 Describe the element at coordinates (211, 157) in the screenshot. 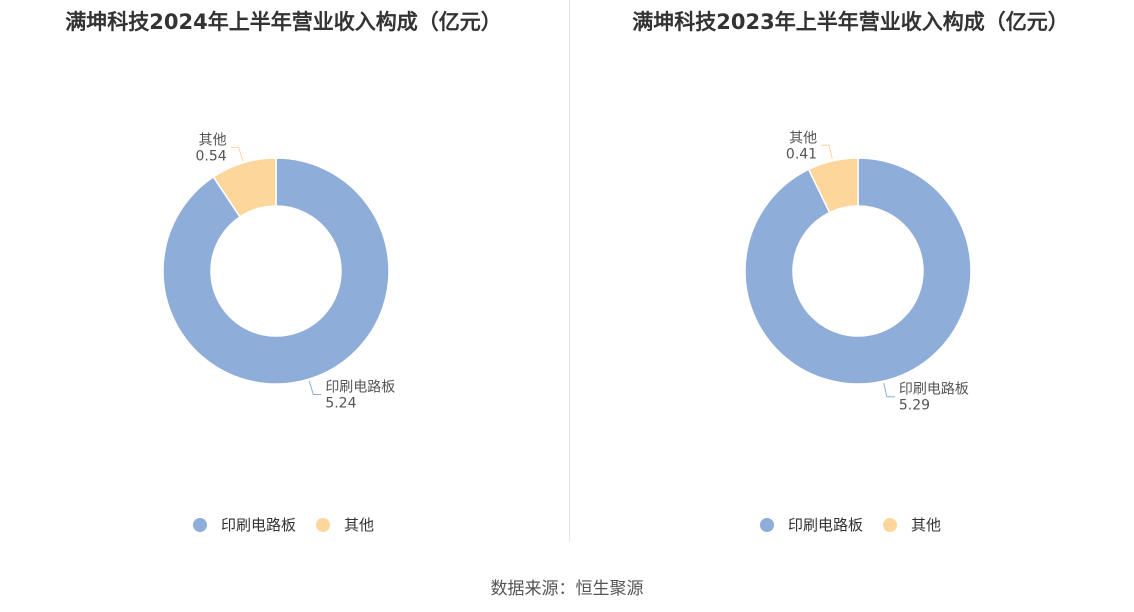

I see `slice-label-value: 0.54` at that location.